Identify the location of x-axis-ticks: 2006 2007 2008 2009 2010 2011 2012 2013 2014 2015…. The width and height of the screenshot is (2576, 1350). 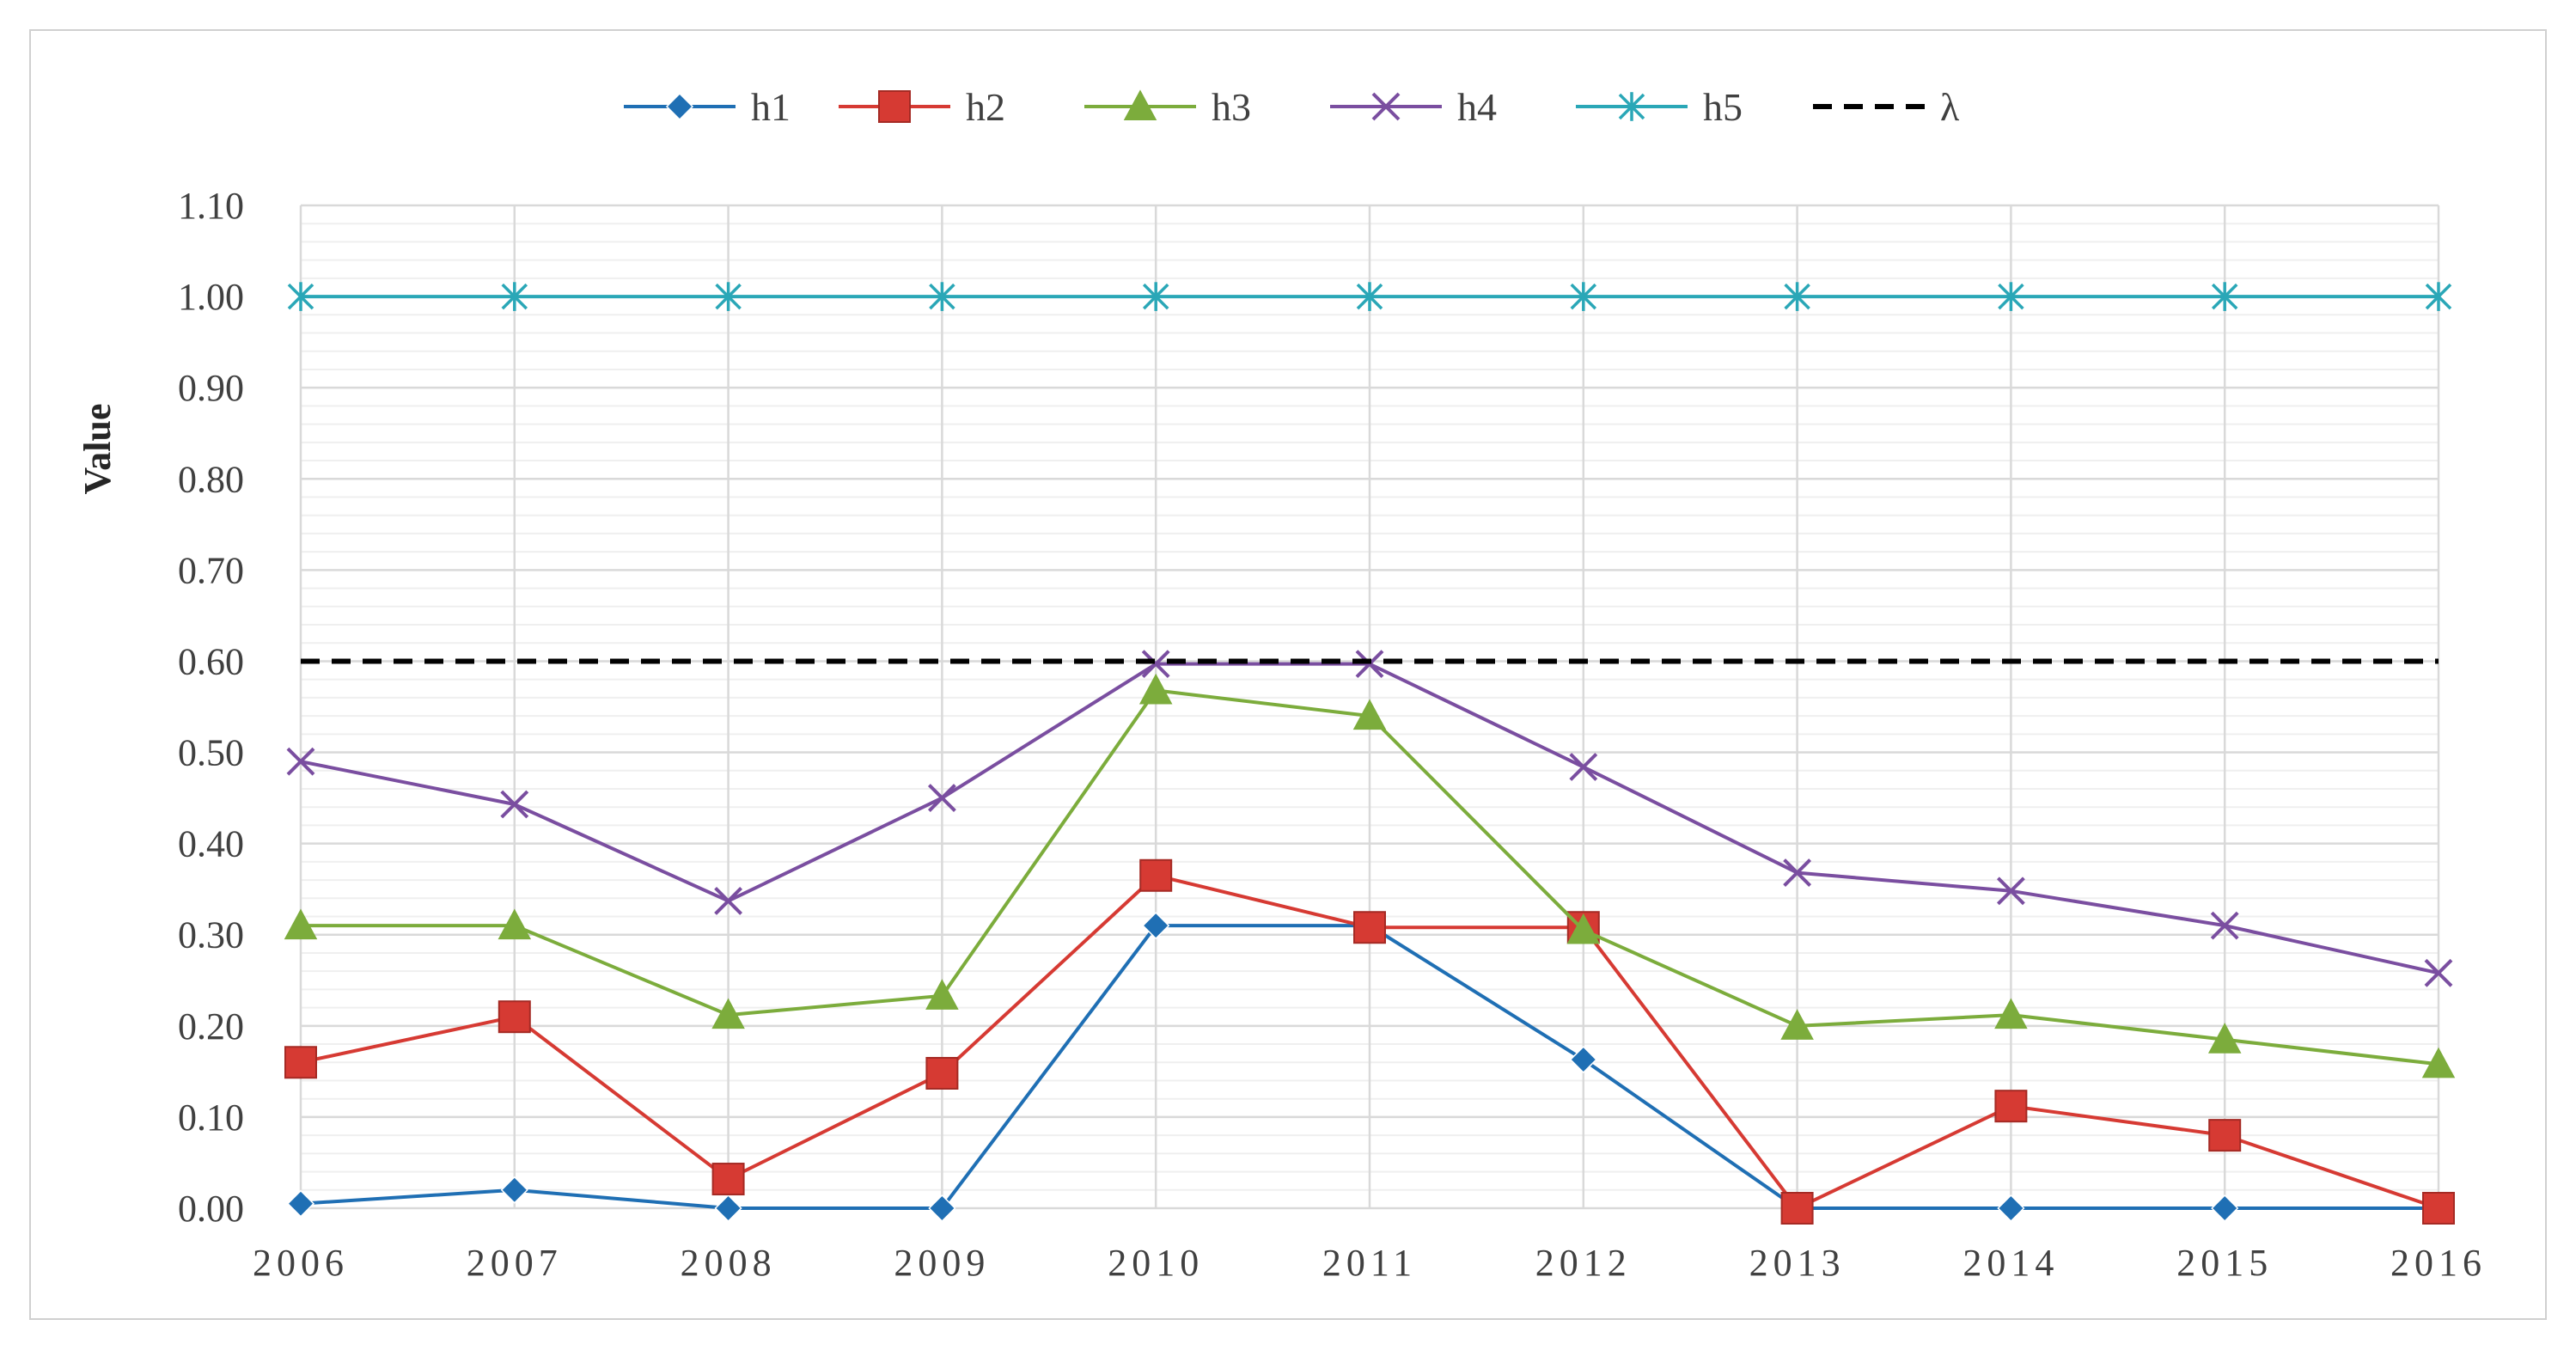
(1370, 1263).